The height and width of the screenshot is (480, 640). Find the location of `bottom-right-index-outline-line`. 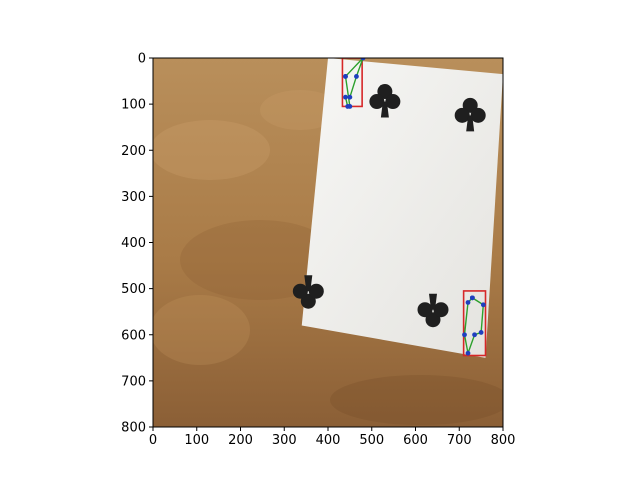

bottom-right-index-outline-line is located at coordinates (474, 326).